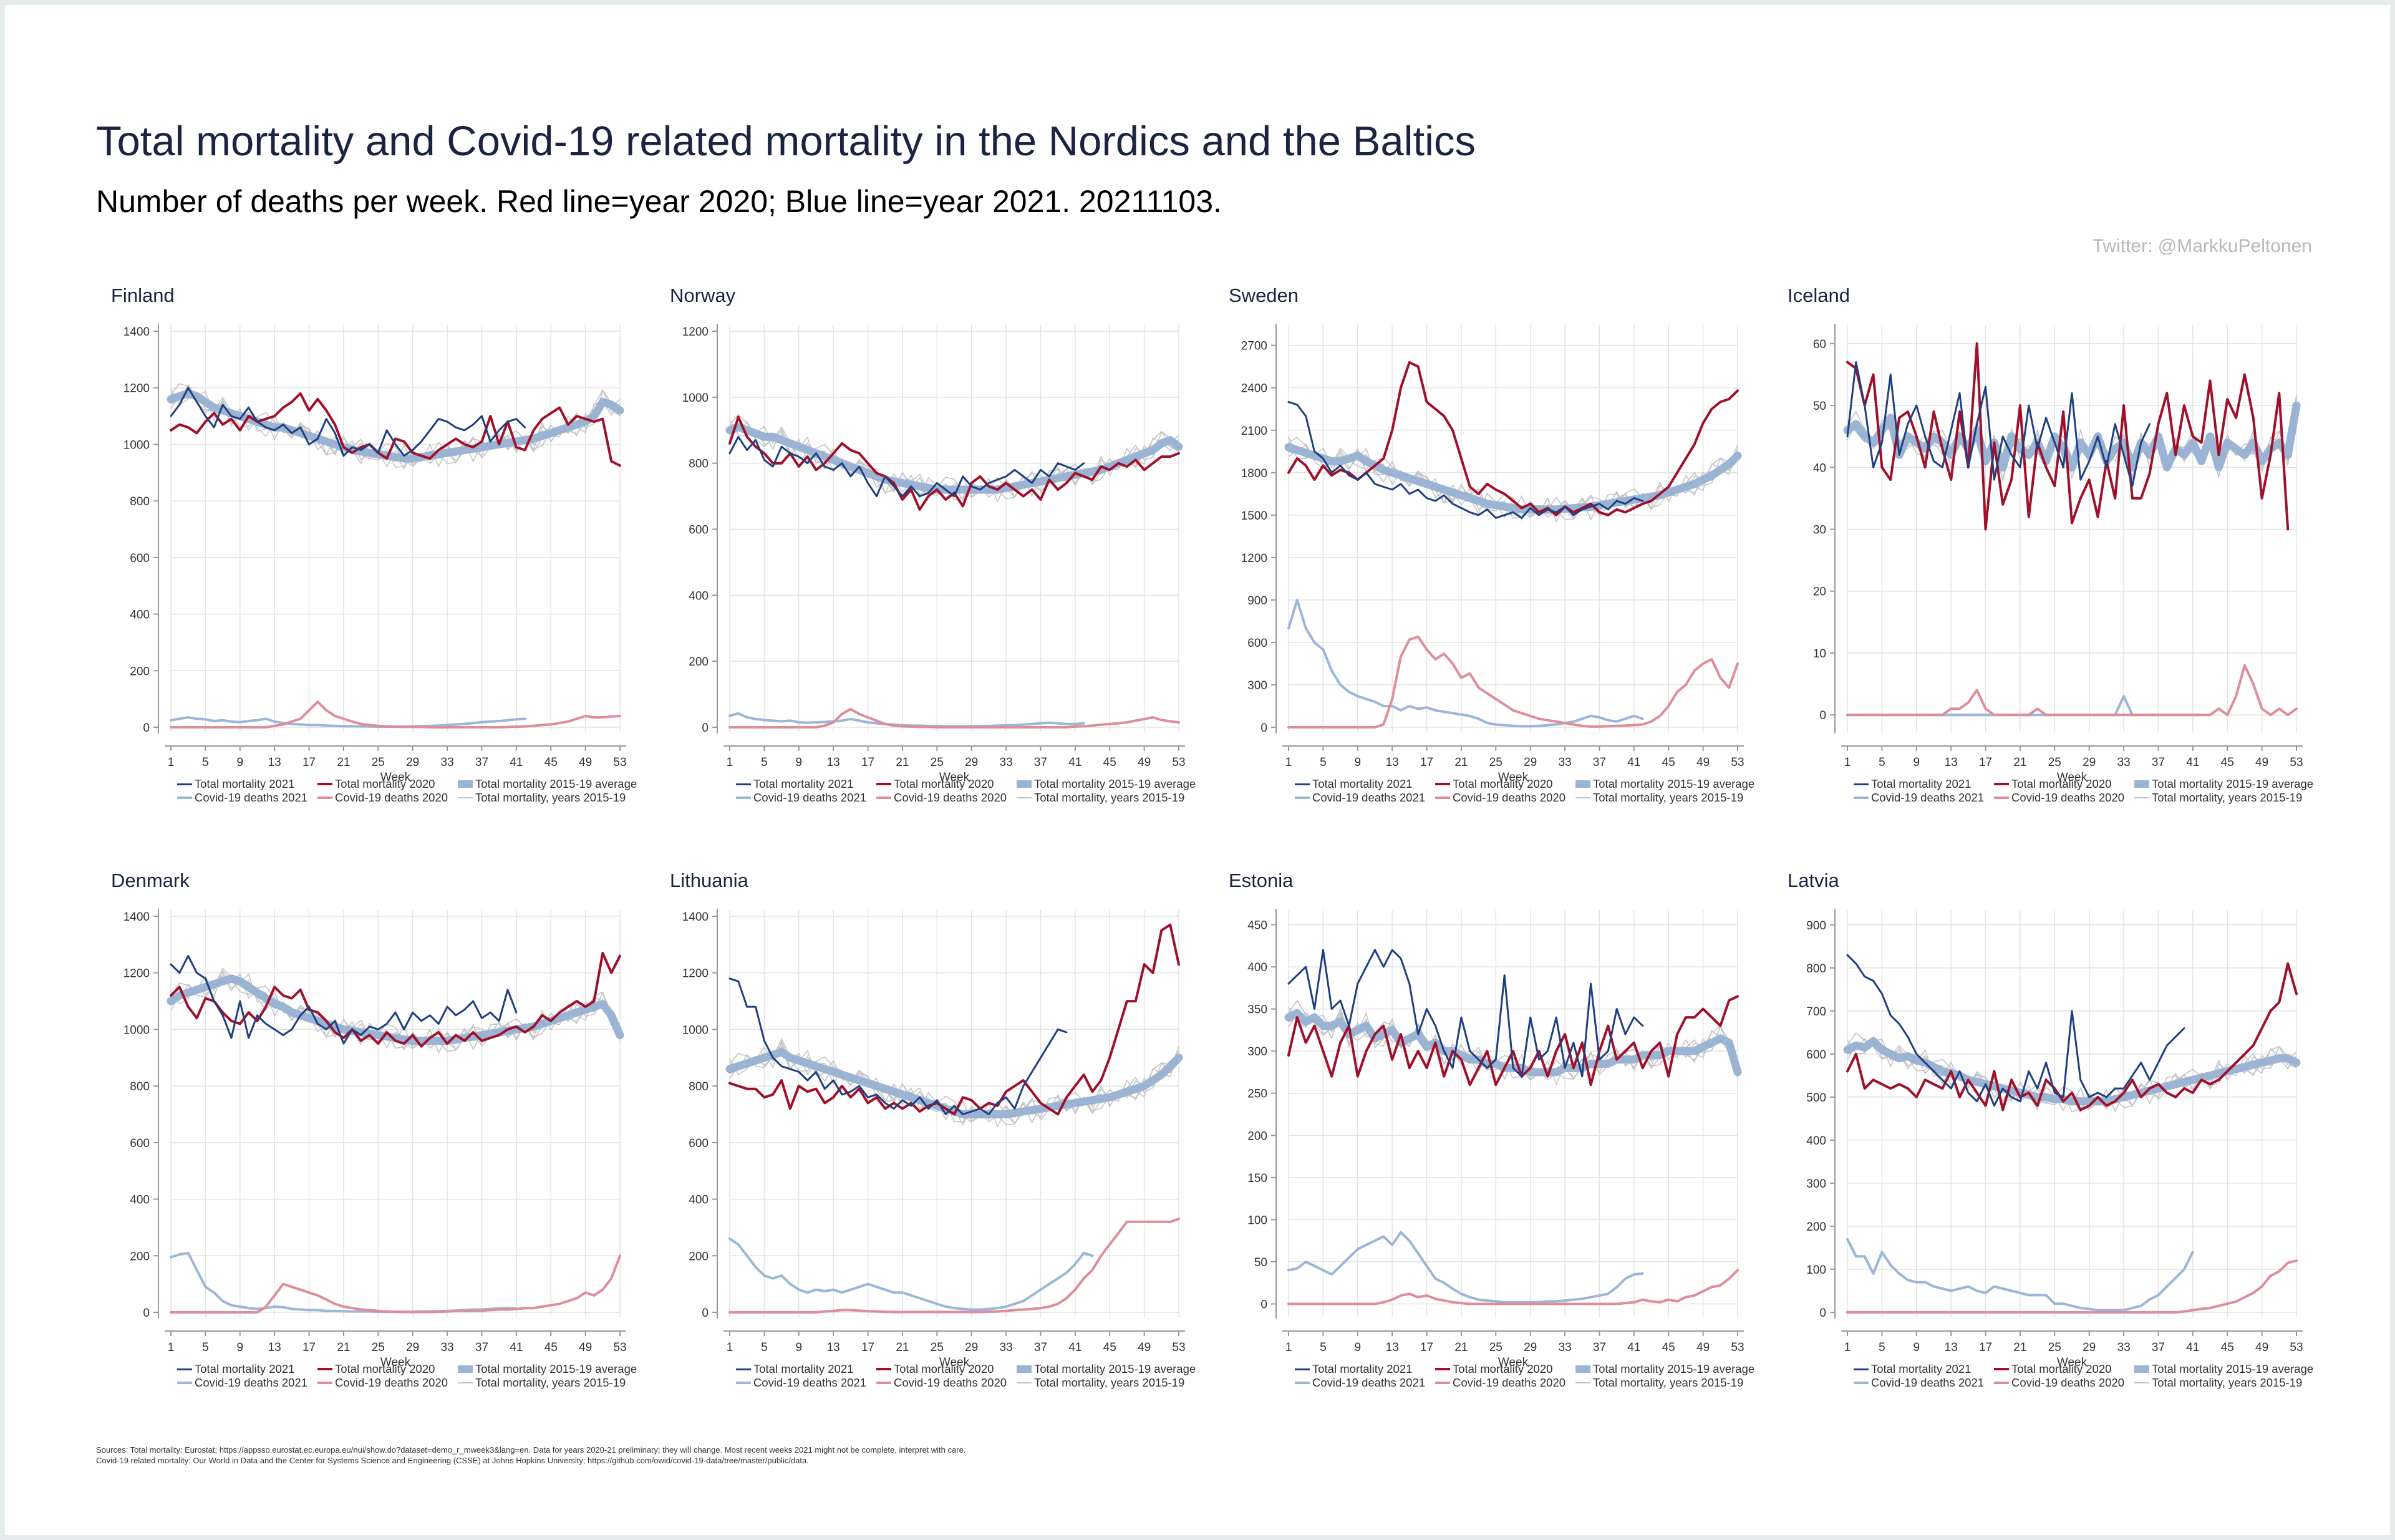 This screenshot has height=1540, width=2395. What do you see at coordinates (1260, 1262) in the screenshot?
I see `y-tick-label: 50` at bounding box center [1260, 1262].